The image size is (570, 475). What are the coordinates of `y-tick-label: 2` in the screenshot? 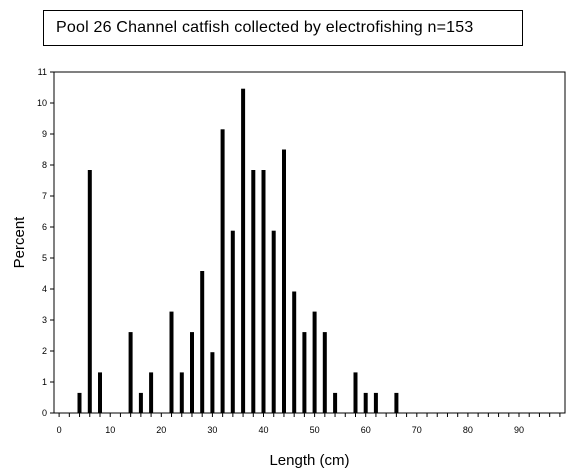 It's located at (44, 351).